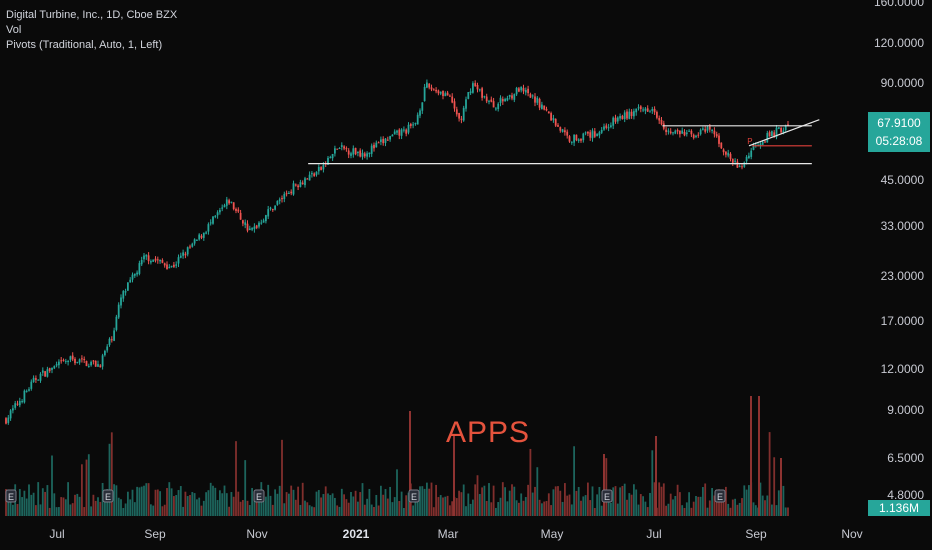 This screenshot has height=550, width=932. I want to click on symbol-line: Digital Turbine, Inc., 1D, Cboe BZX, so click(92, 15).